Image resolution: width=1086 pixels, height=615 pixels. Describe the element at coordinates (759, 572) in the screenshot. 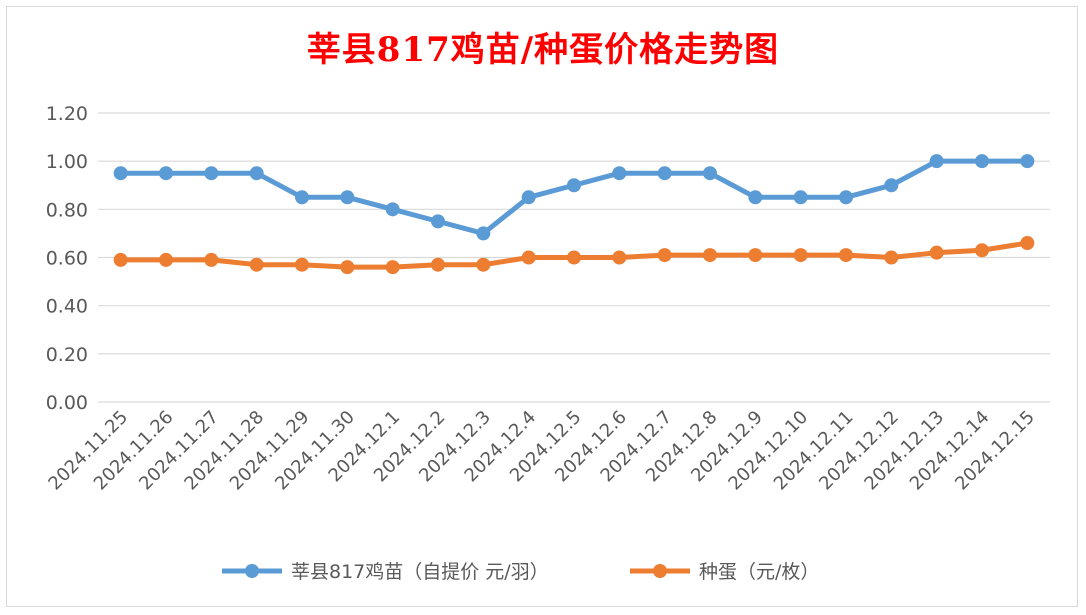

I see `legend-label: 种蛋（元/枚）` at that location.